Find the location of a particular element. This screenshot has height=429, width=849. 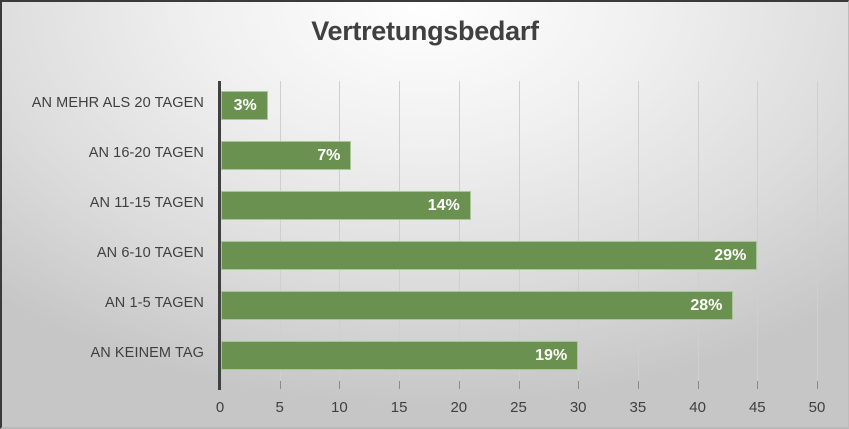

bar-data-label: 29% is located at coordinates (730, 255).